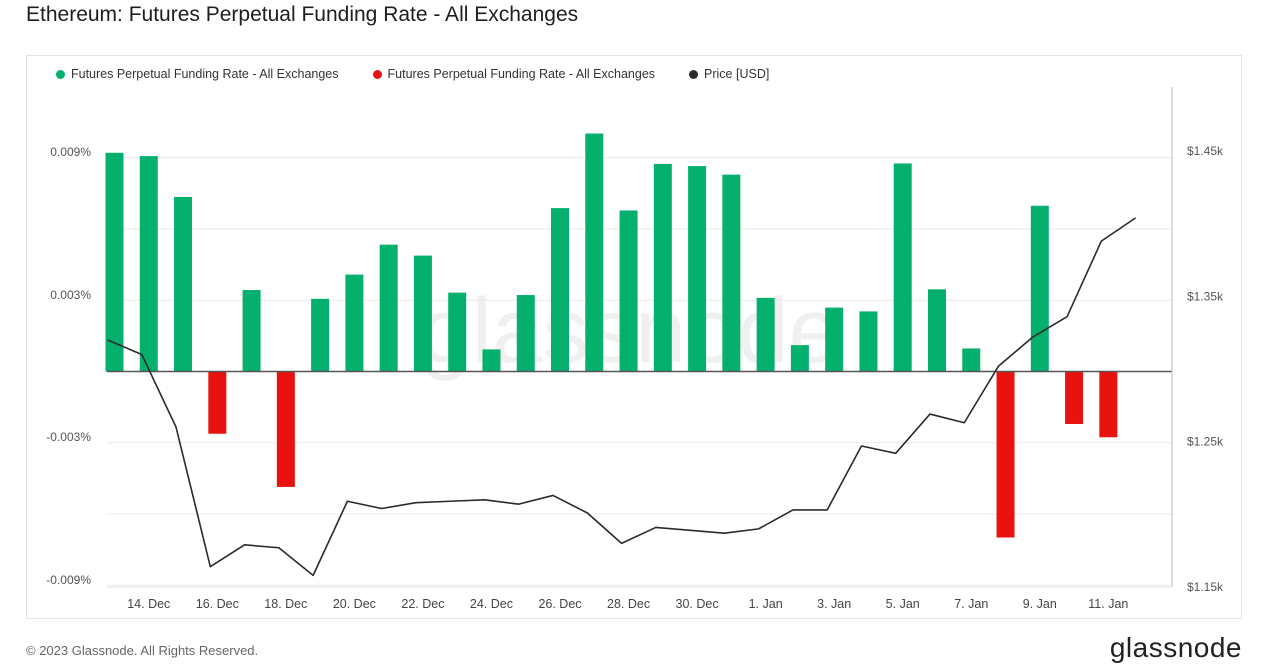 The height and width of the screenshot is (664, 1269). I want to click on y-left-tick-label: 0.003%, so click(70, 295).